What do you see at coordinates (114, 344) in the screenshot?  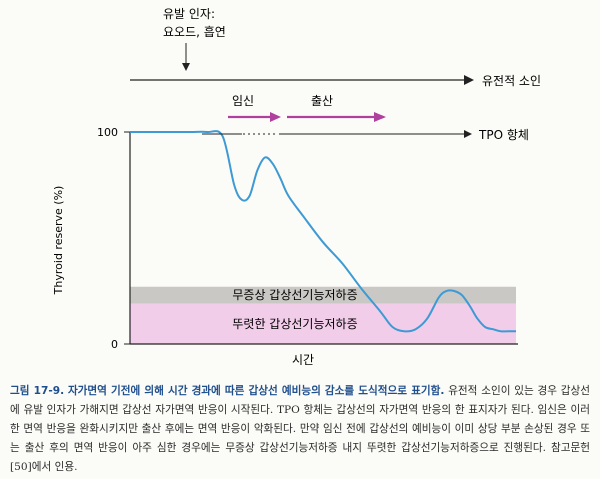 I see `y-tick-label-0: 0` at bounding box center [114, 344].